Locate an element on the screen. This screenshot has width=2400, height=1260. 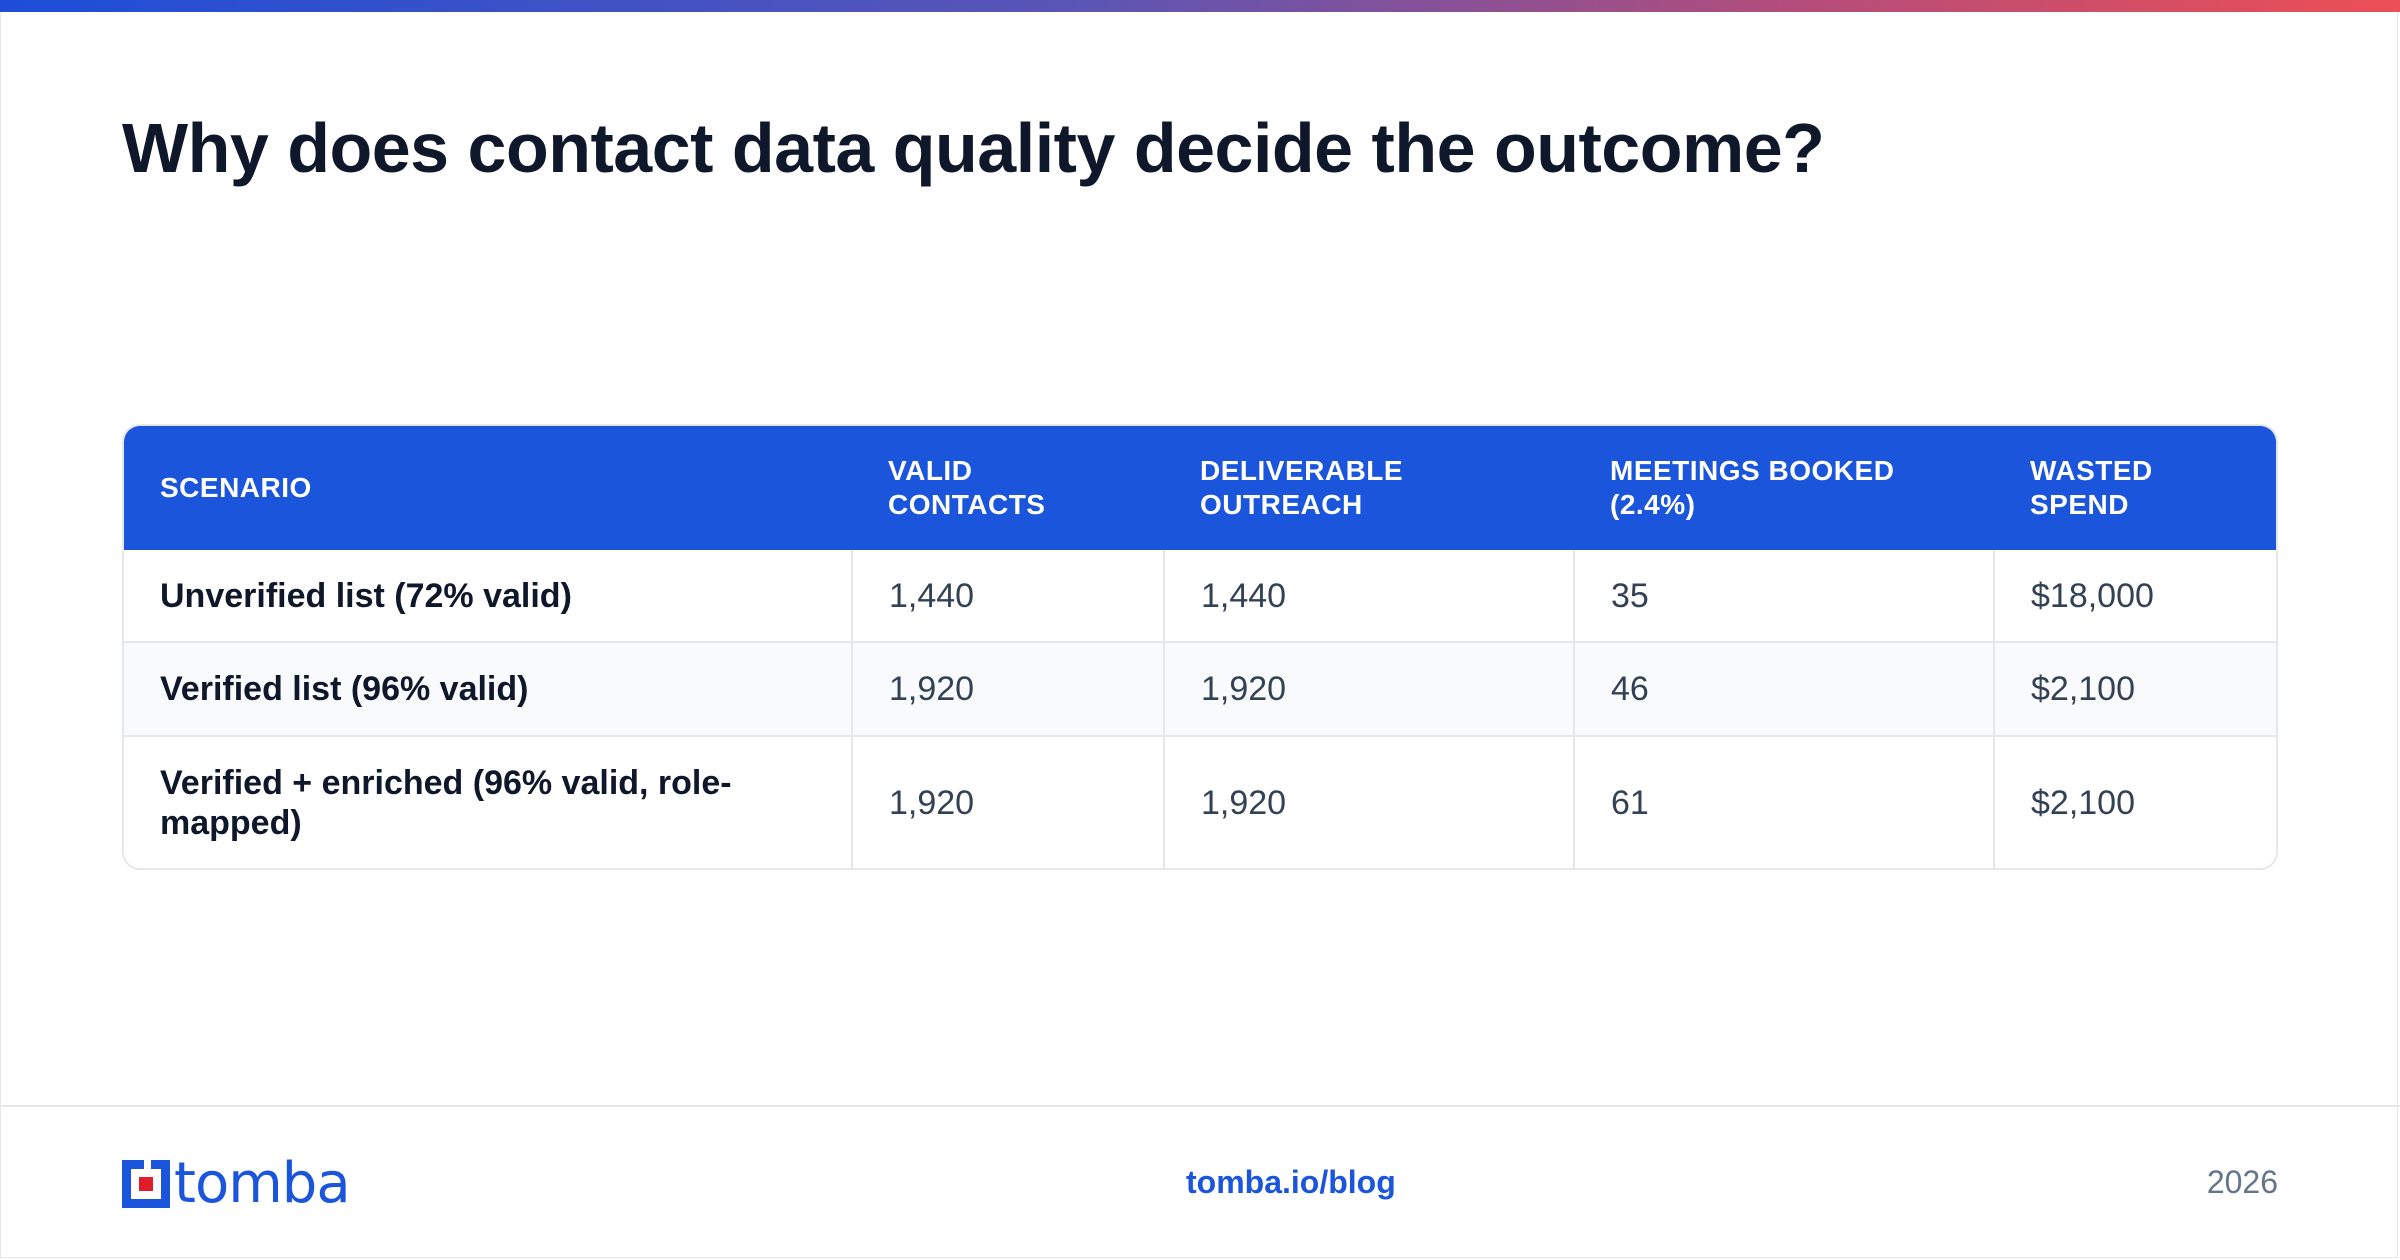
blog-link: tomba.io/blog is located at coordinates (1291, 1182).